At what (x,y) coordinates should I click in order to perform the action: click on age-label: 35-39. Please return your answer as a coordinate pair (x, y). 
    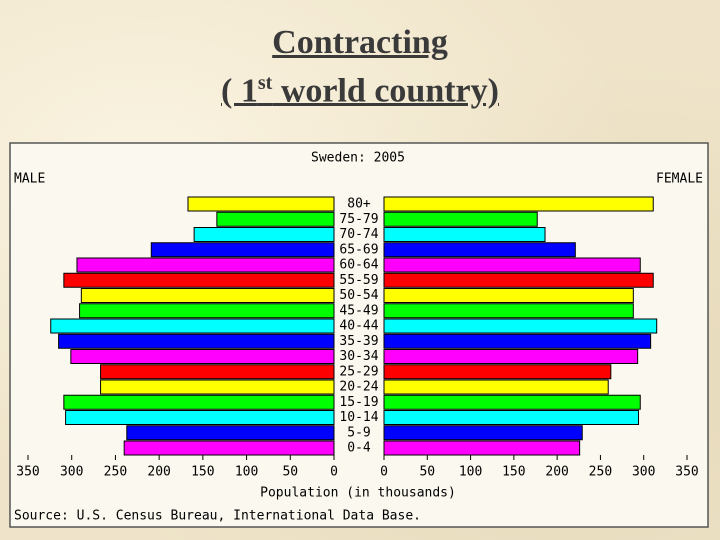
    Looking at the image, I should click on (358, 341).